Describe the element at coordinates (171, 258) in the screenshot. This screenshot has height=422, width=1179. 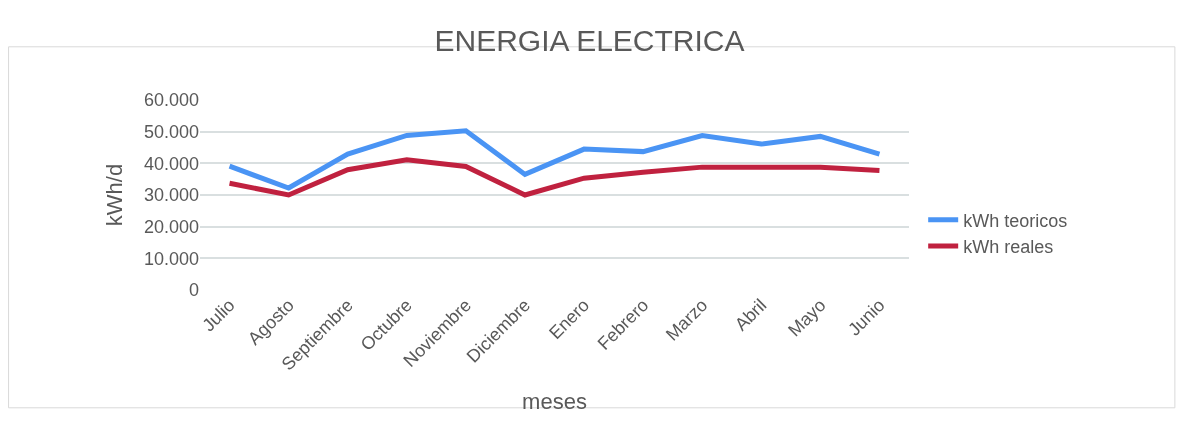
I see `y-tick-label: 10.000` at that location.